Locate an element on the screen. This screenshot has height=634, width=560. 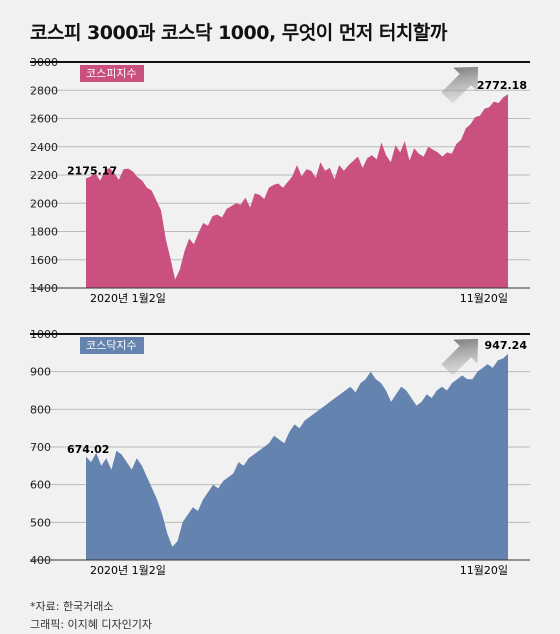
q-y-tick-label: 900 is located at coordinates (40, 372).